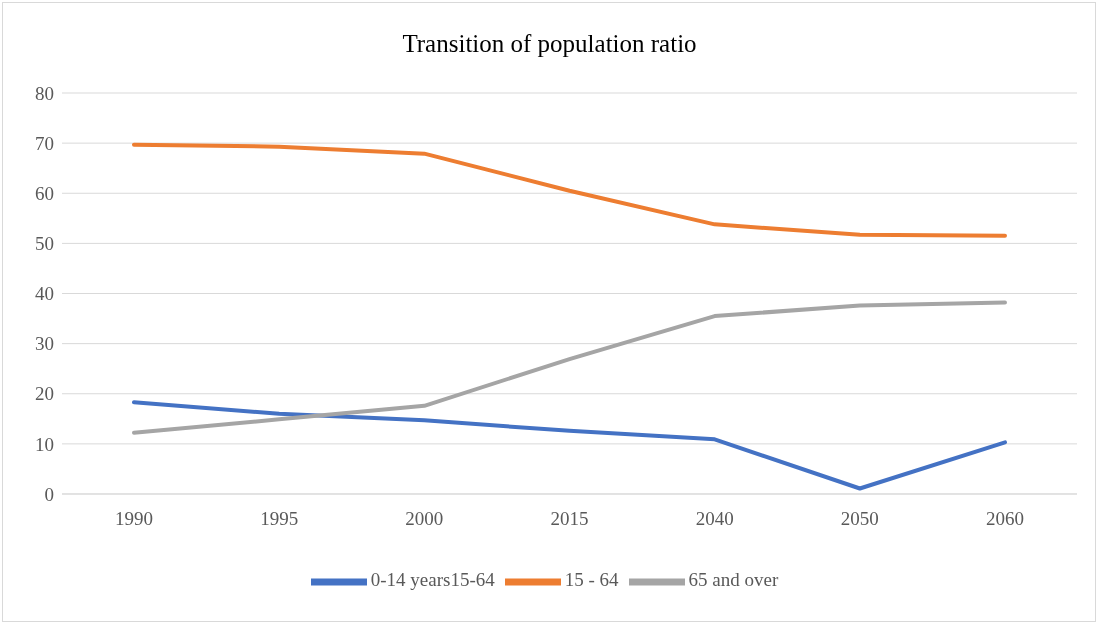 This screenshot has width=1099, height=624. I want to click on x-tick-label: 2015, so click(569, 519).